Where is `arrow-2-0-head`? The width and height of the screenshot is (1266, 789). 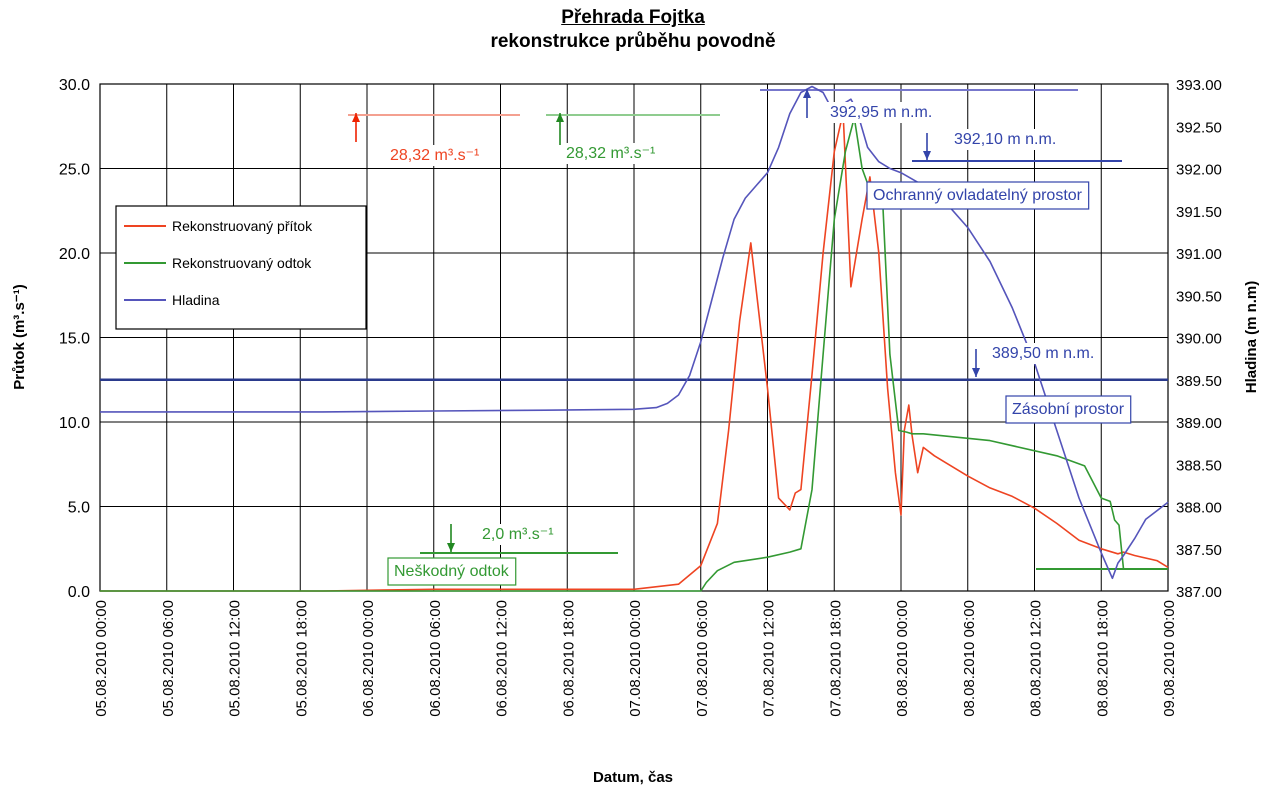
arrow-2-0-head is located at coordinates (451, 547).